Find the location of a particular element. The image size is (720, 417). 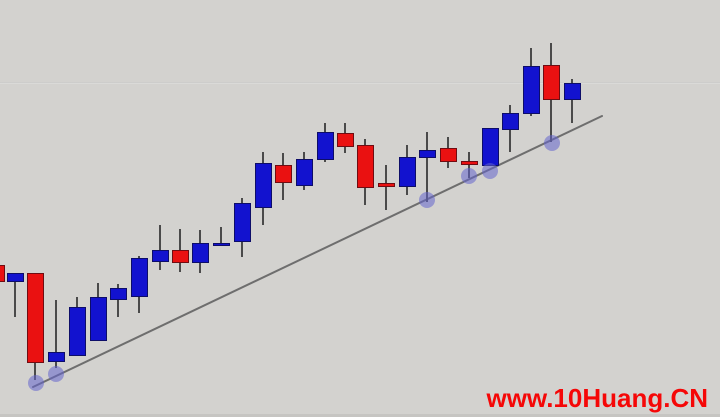

horizontal-gridline is located at coordinates (360, 83).